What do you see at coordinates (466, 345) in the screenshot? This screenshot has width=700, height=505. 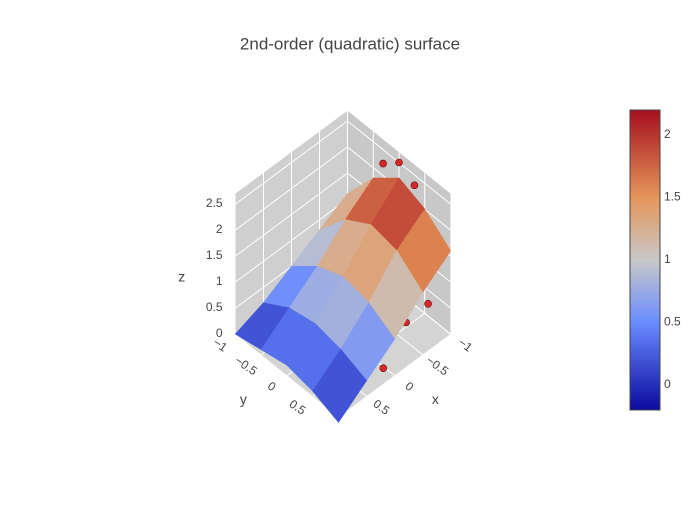 I see `x-tick-label: −1` at bounding box center [466, 345].